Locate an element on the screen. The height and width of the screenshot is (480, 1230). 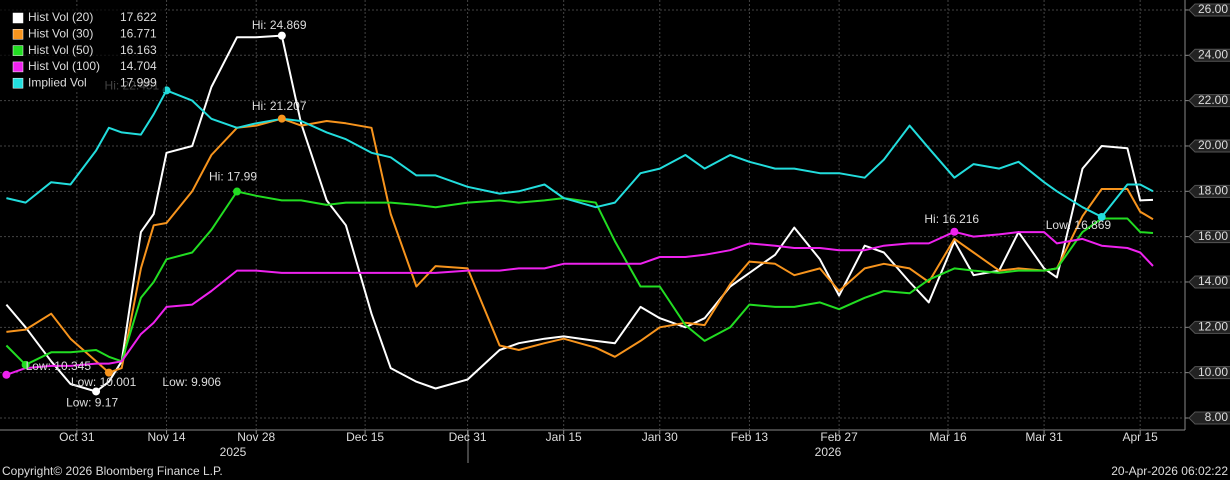
x-tick-label: Nov 14 is located at coordinates (167, 437).